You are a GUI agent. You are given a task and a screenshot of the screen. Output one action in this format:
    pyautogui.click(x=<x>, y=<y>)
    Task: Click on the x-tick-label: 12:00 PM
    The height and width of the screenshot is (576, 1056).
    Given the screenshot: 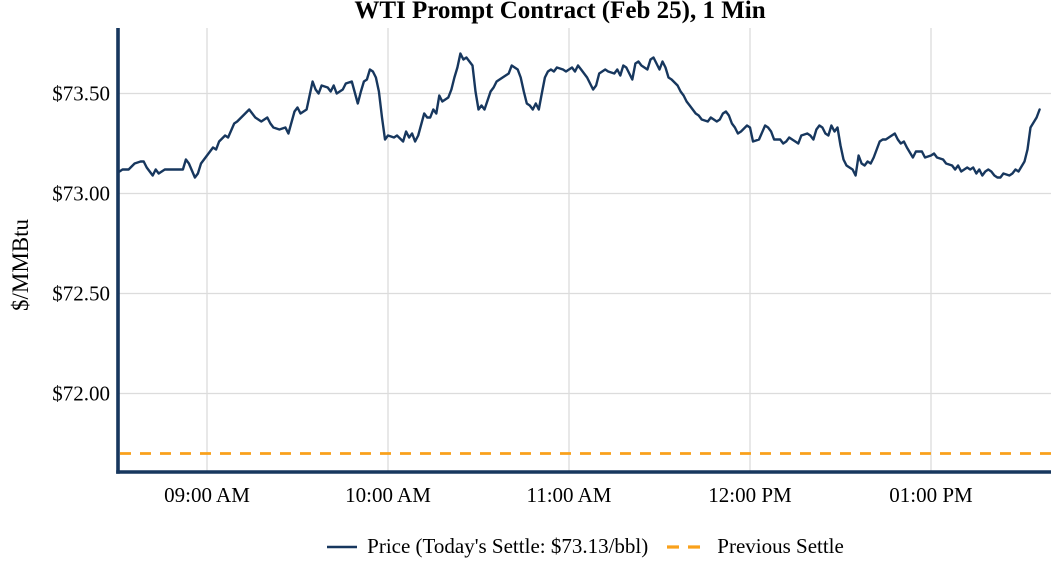 What is the action you would take?
    pyautogui.click(x=750, y=495)
    